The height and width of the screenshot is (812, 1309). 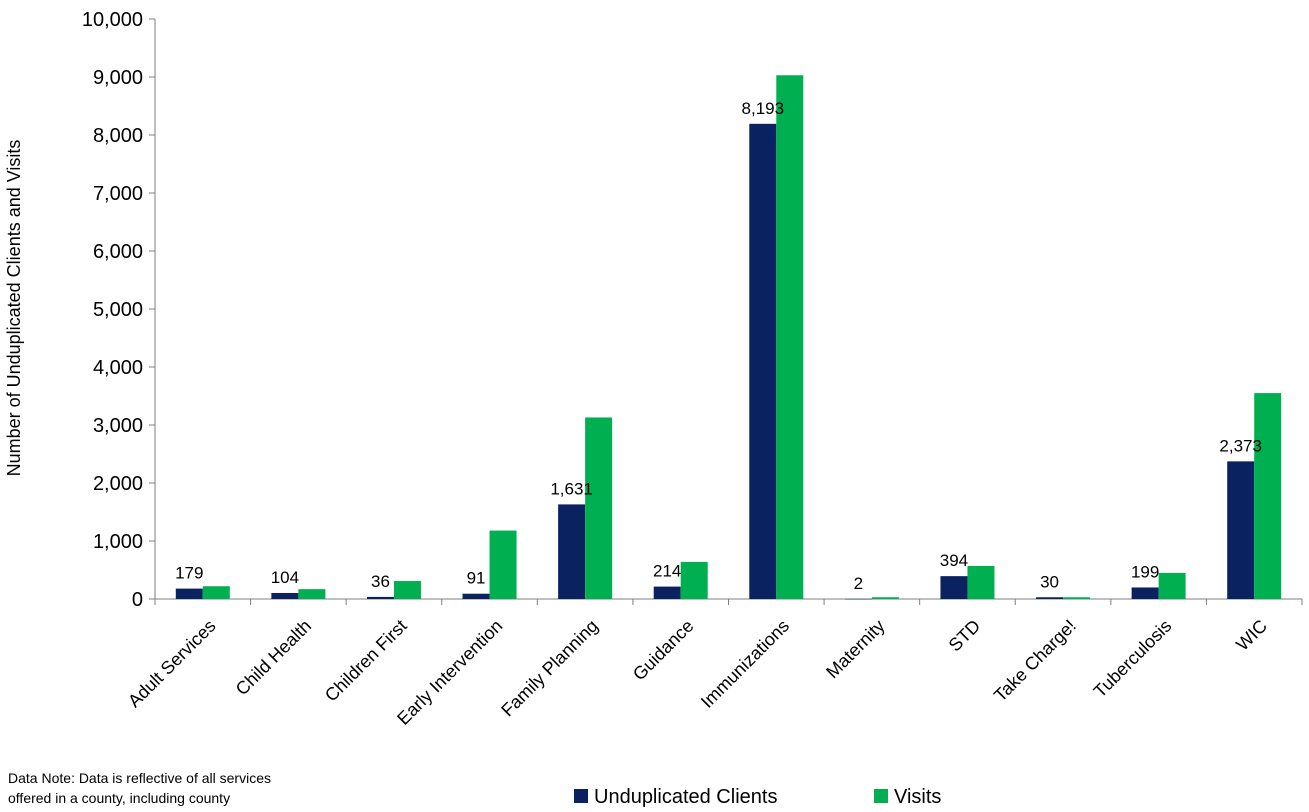 What do you see at coordinates (172, 664) in the screenshot?
I see `x-tick-label: Adult Services` at bounding box center [172, 664].